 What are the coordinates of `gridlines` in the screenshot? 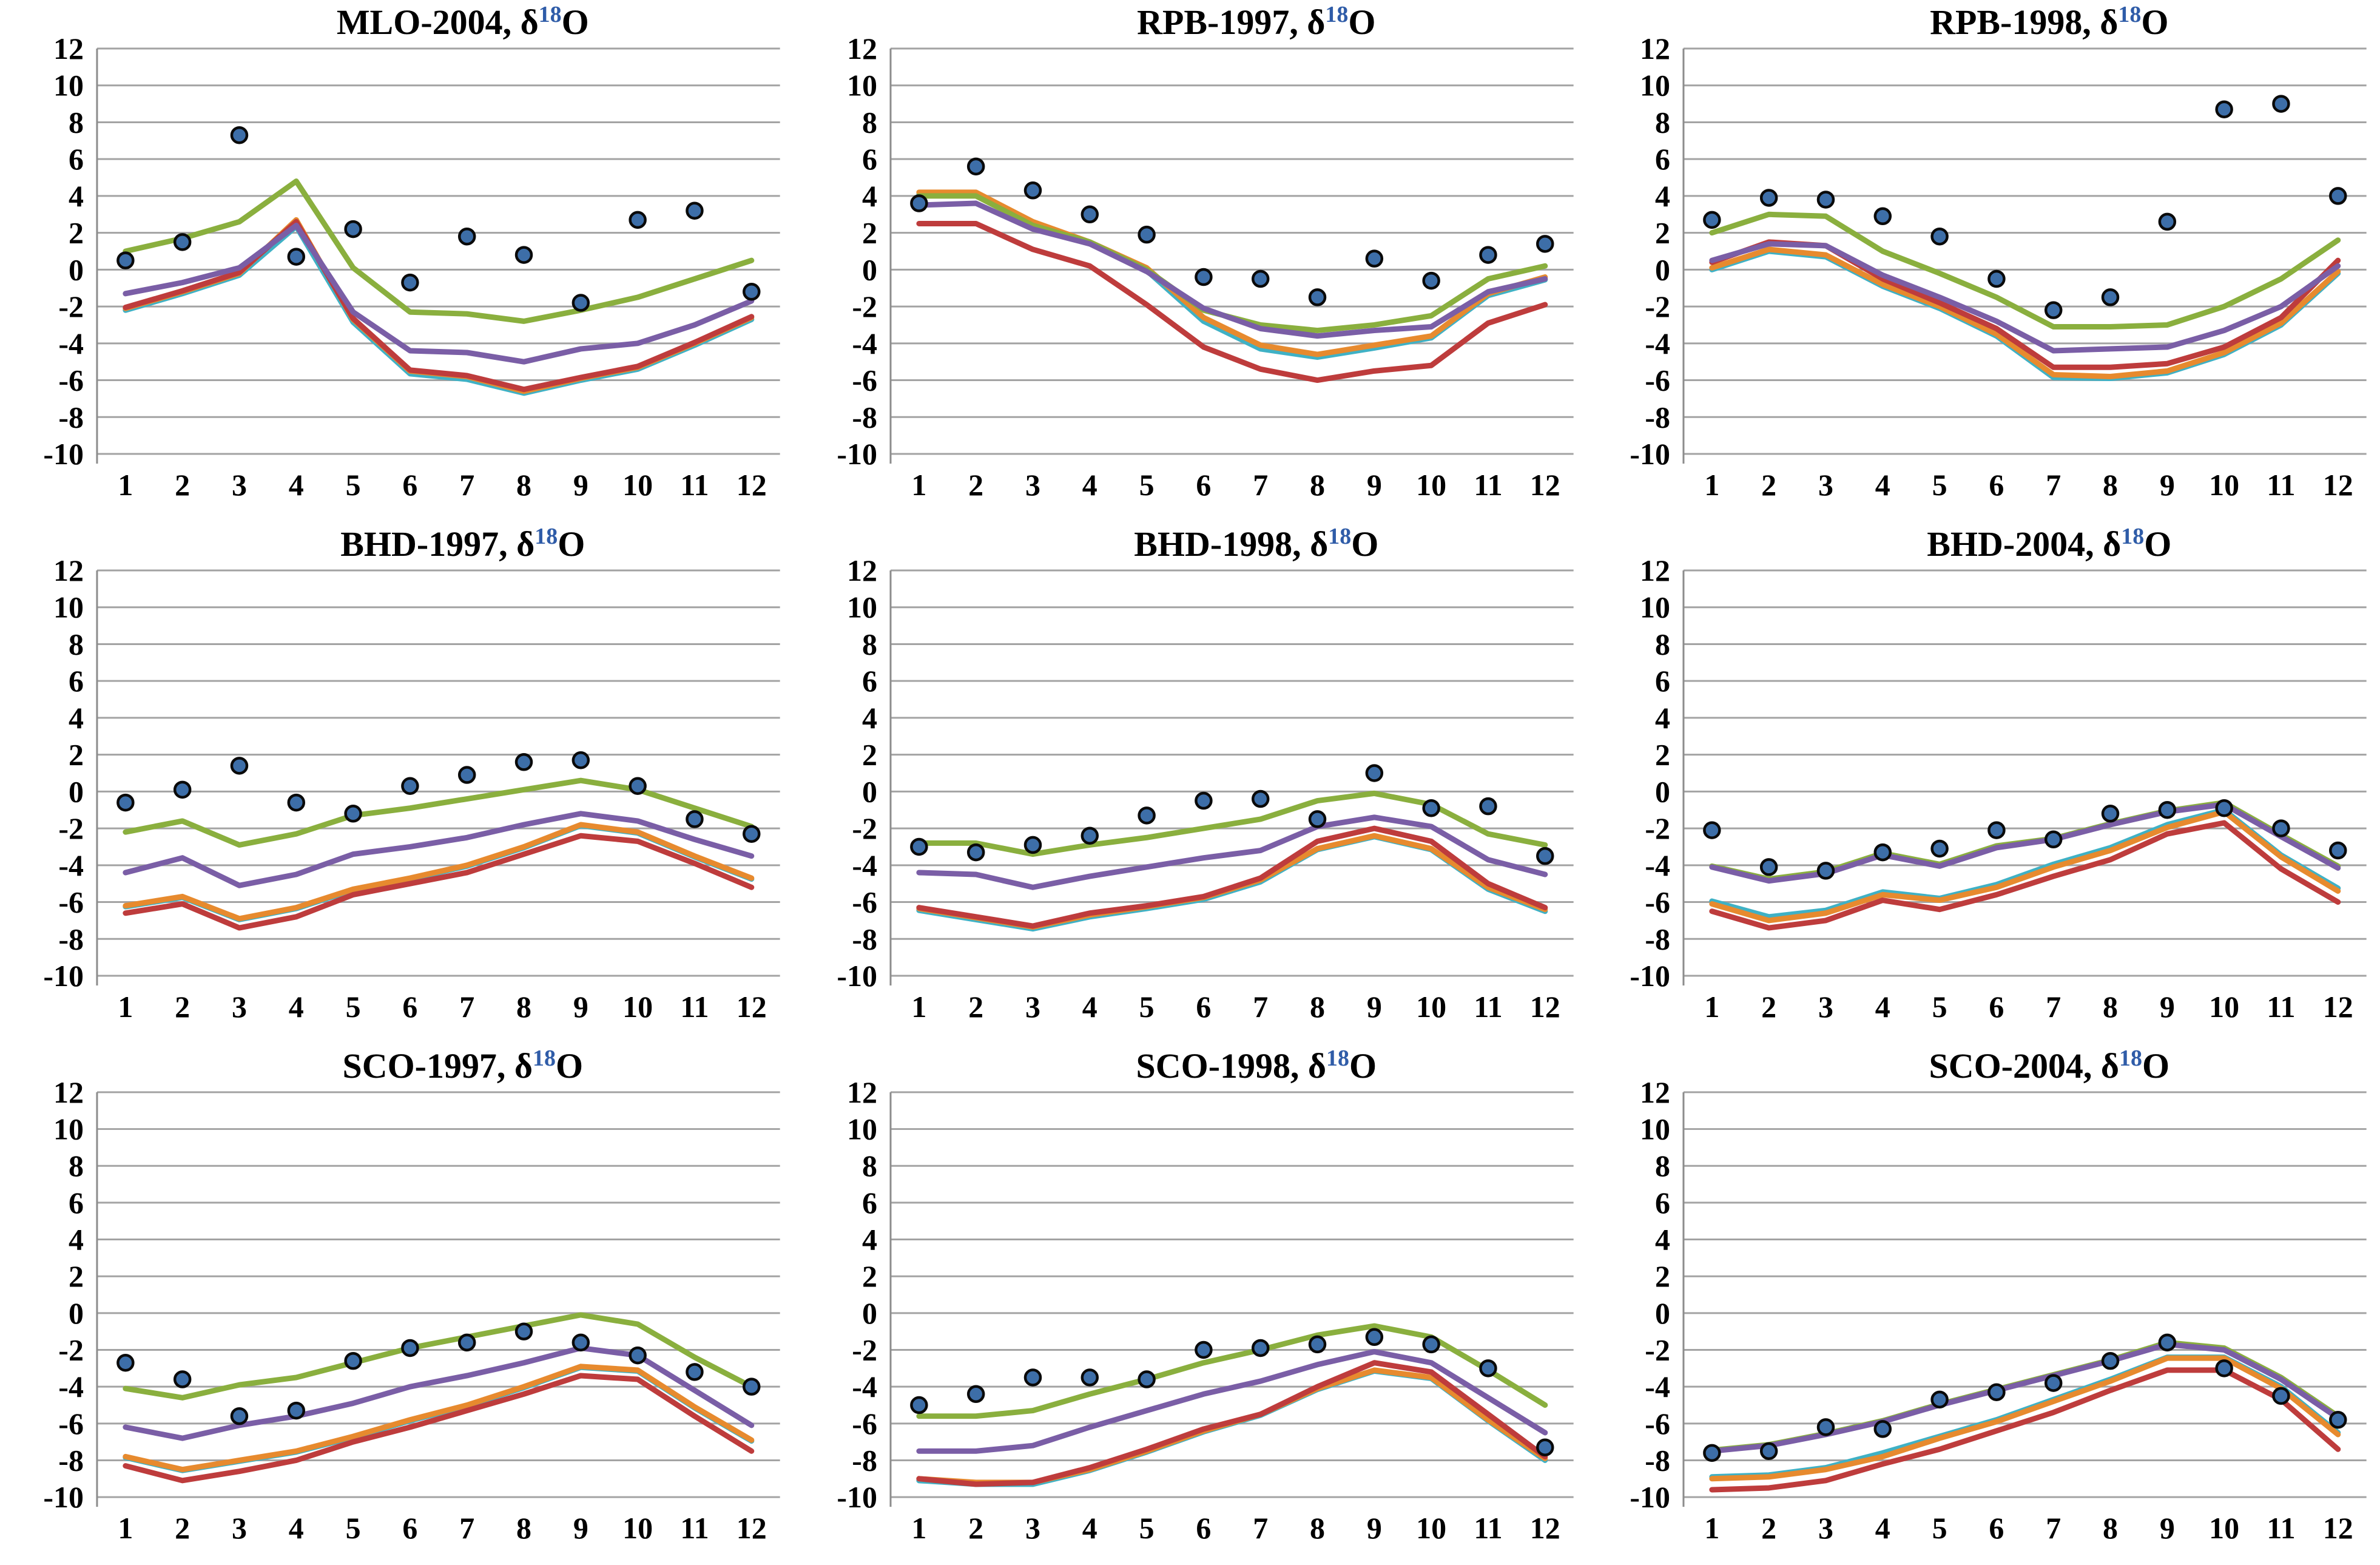 It's located at (1232, 251).